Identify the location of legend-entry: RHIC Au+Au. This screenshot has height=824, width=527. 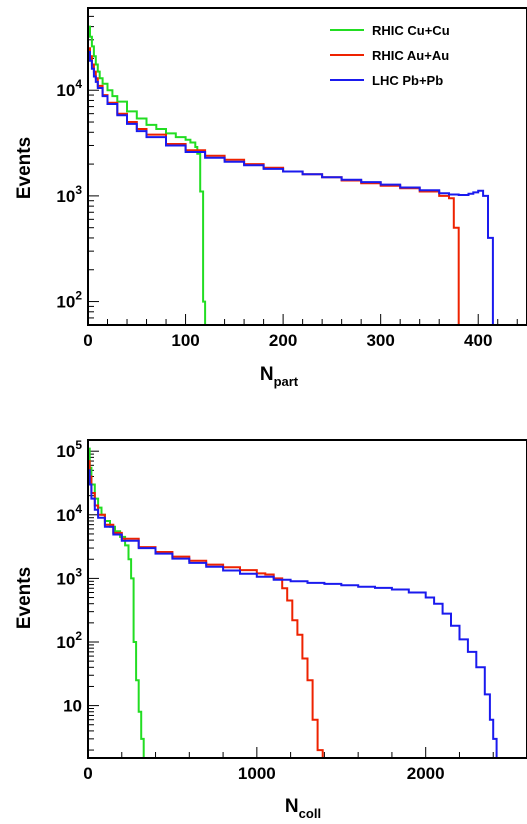
(410, 55).